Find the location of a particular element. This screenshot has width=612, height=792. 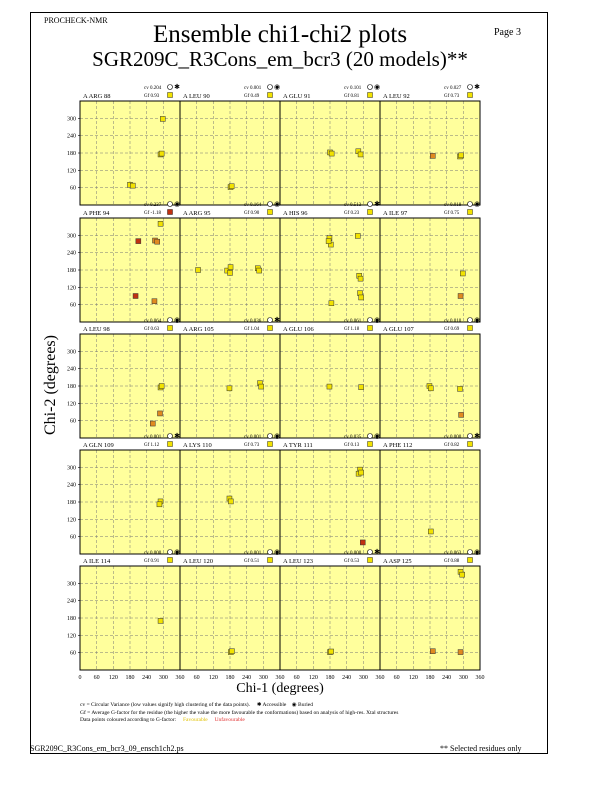

residue-label: A LEU 92 is located at coordinates (396, 96).